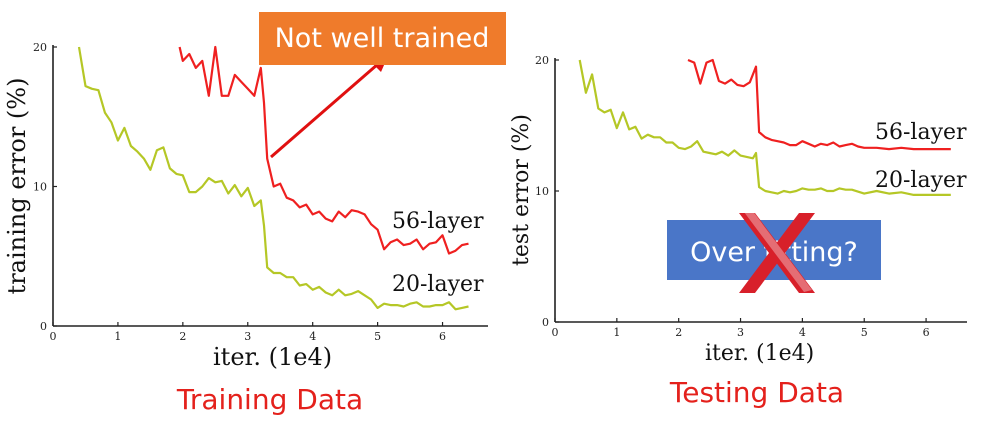  I want to click on testing-data-caption: Testing Data, so click(756, 392).